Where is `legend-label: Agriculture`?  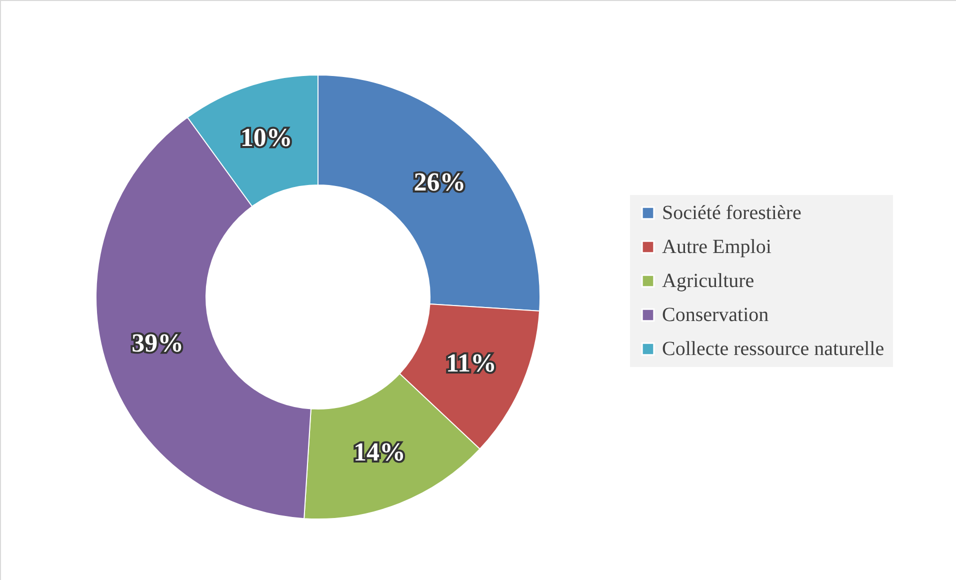 legend-label: Agriculture is located at coordinates (708, 281).